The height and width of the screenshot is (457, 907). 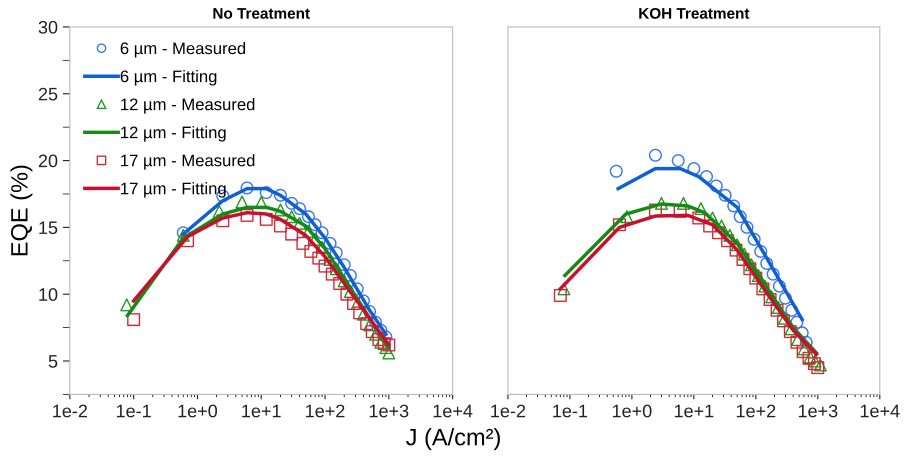 I want to click on y-axis-title: EQE (%), so click(x=21, y=211).